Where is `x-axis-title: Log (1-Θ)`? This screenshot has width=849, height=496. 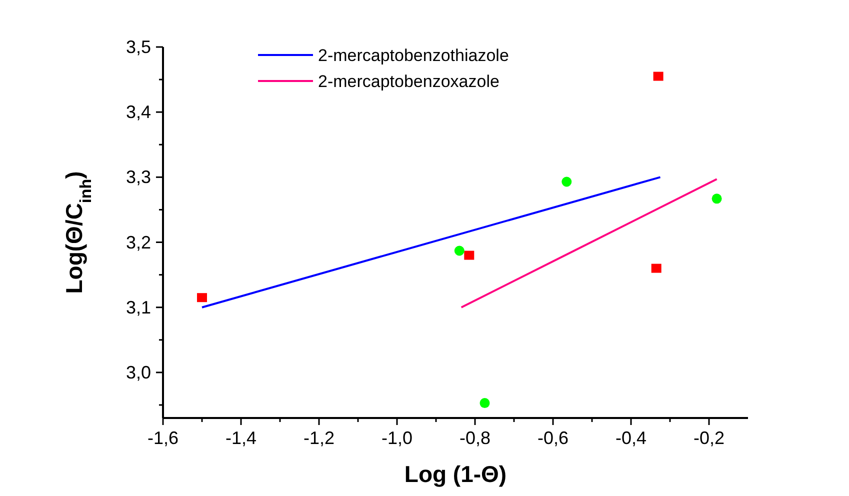
x-axis-title: Log (1-Θ) is located at coordinates (455, 474).